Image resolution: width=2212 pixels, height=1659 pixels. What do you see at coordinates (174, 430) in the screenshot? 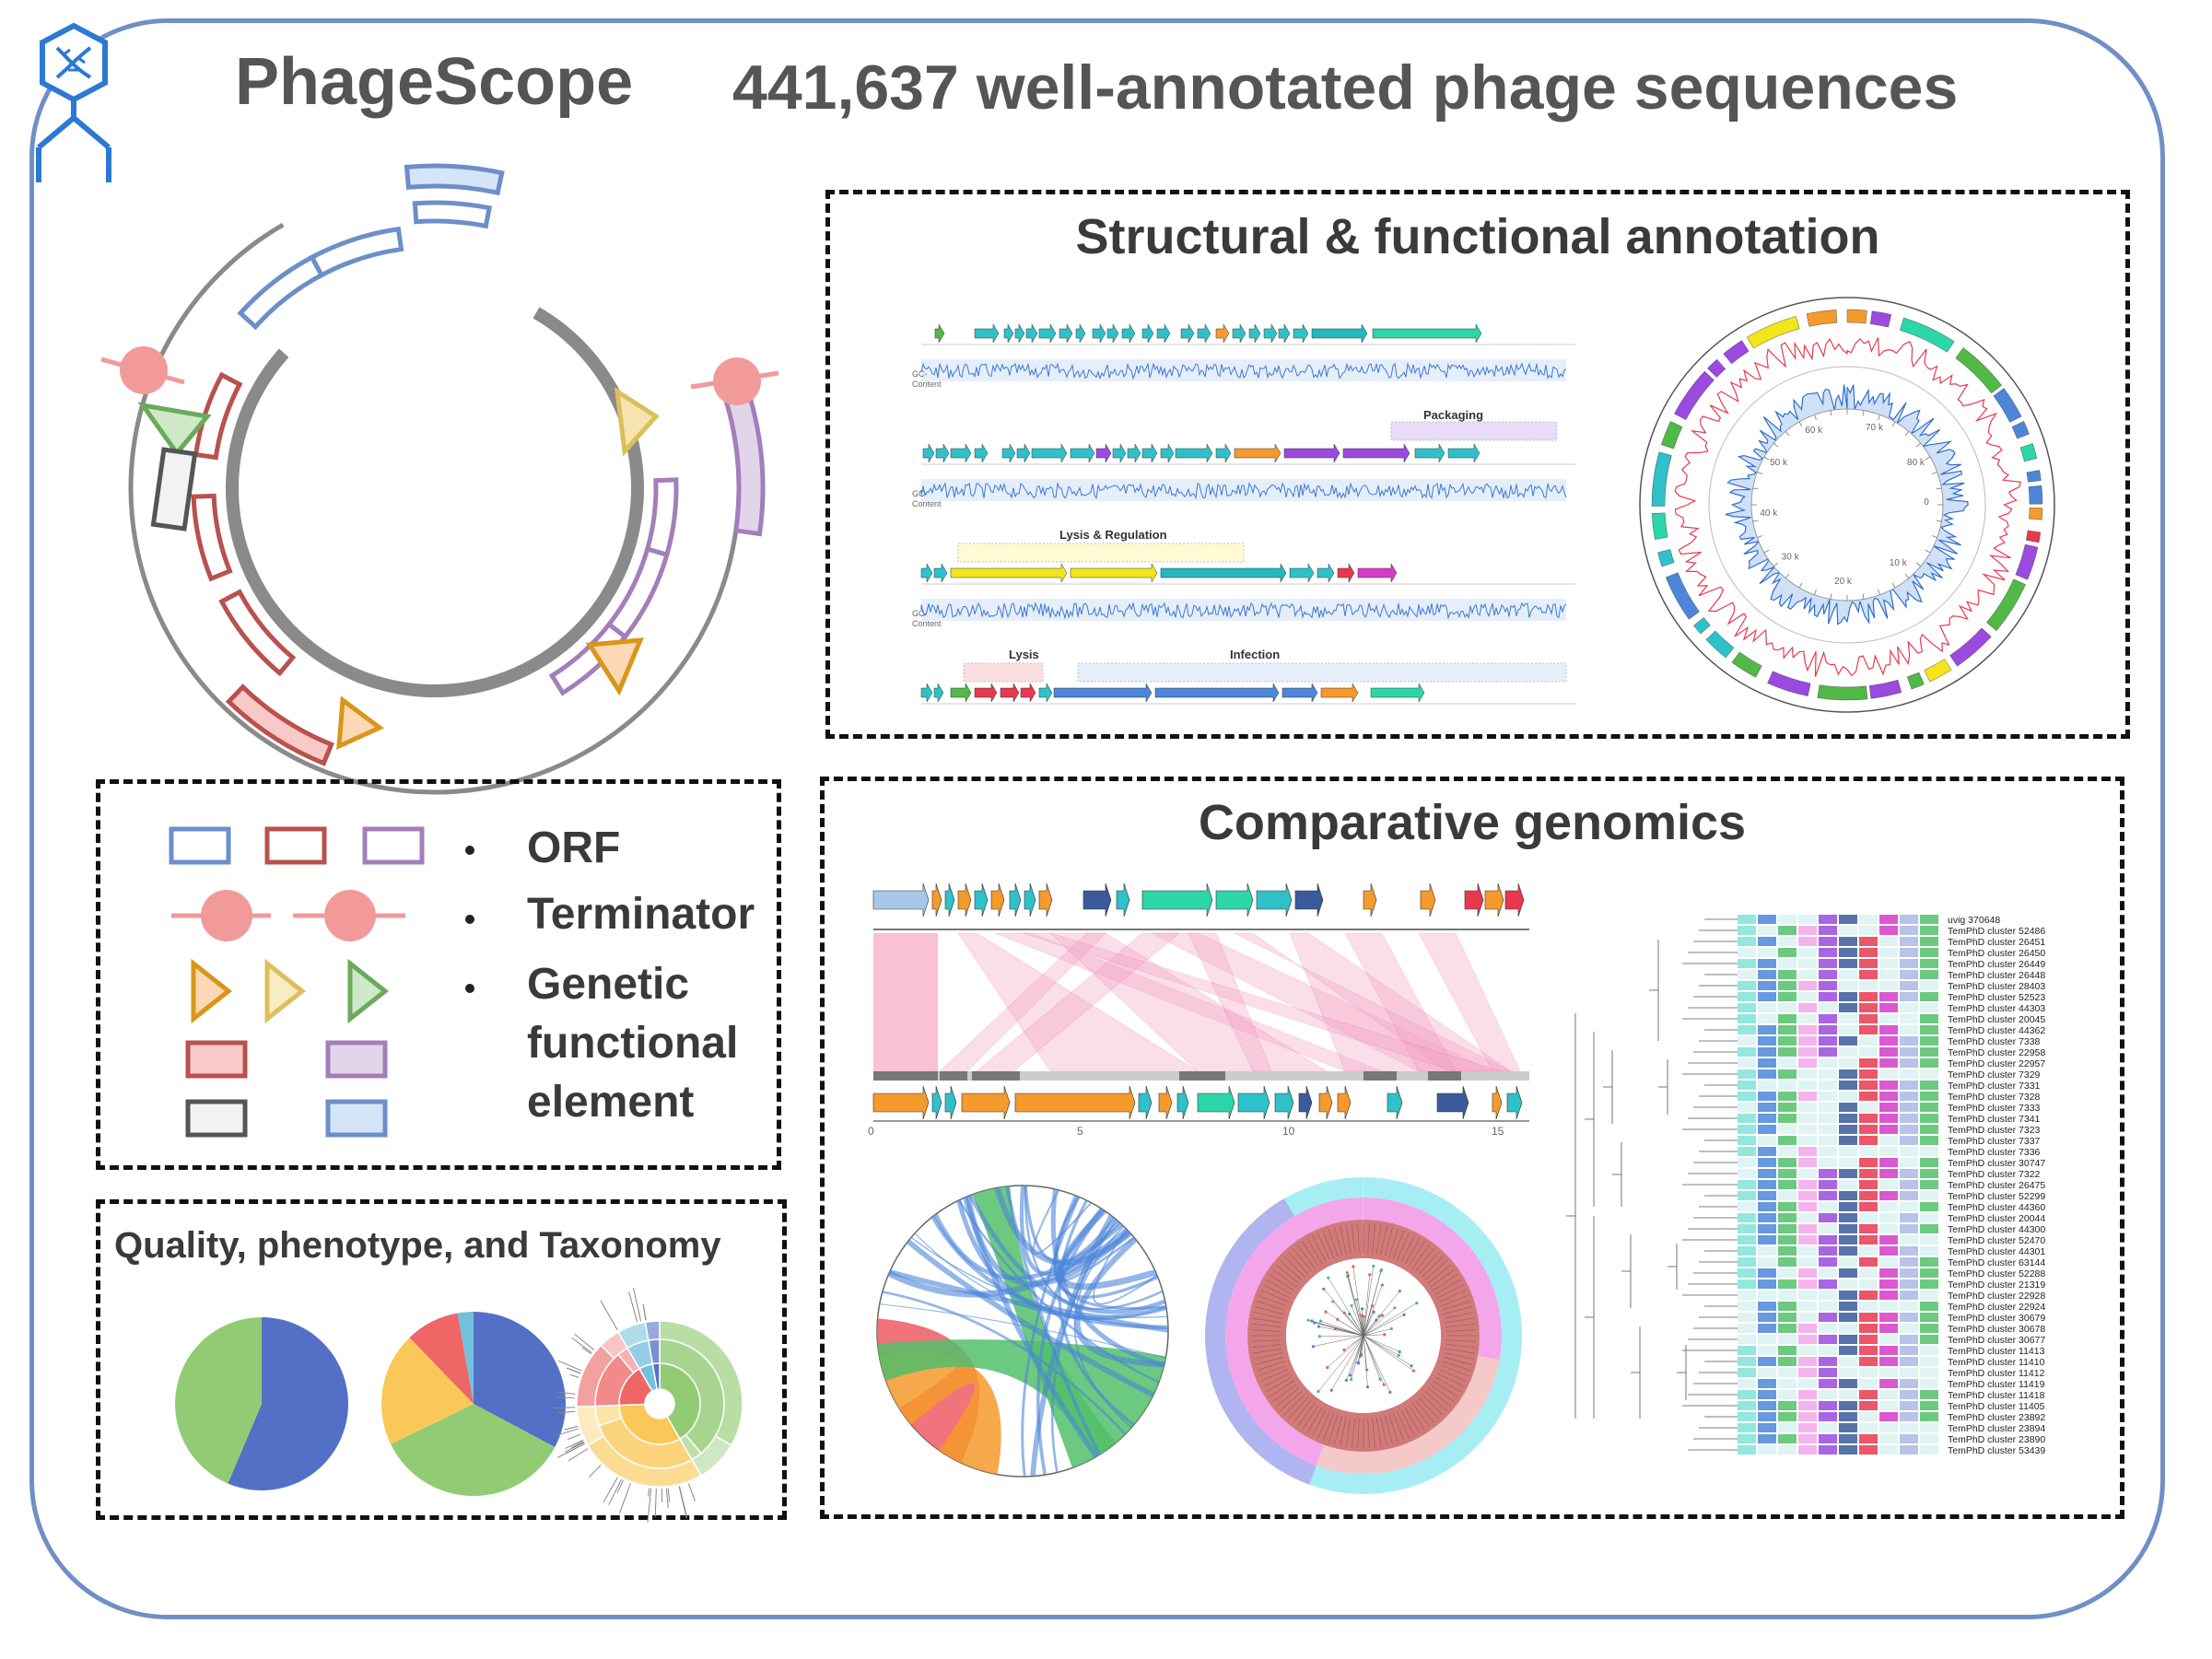
I see `element-triangle-green` at bounding box center [174, 430].